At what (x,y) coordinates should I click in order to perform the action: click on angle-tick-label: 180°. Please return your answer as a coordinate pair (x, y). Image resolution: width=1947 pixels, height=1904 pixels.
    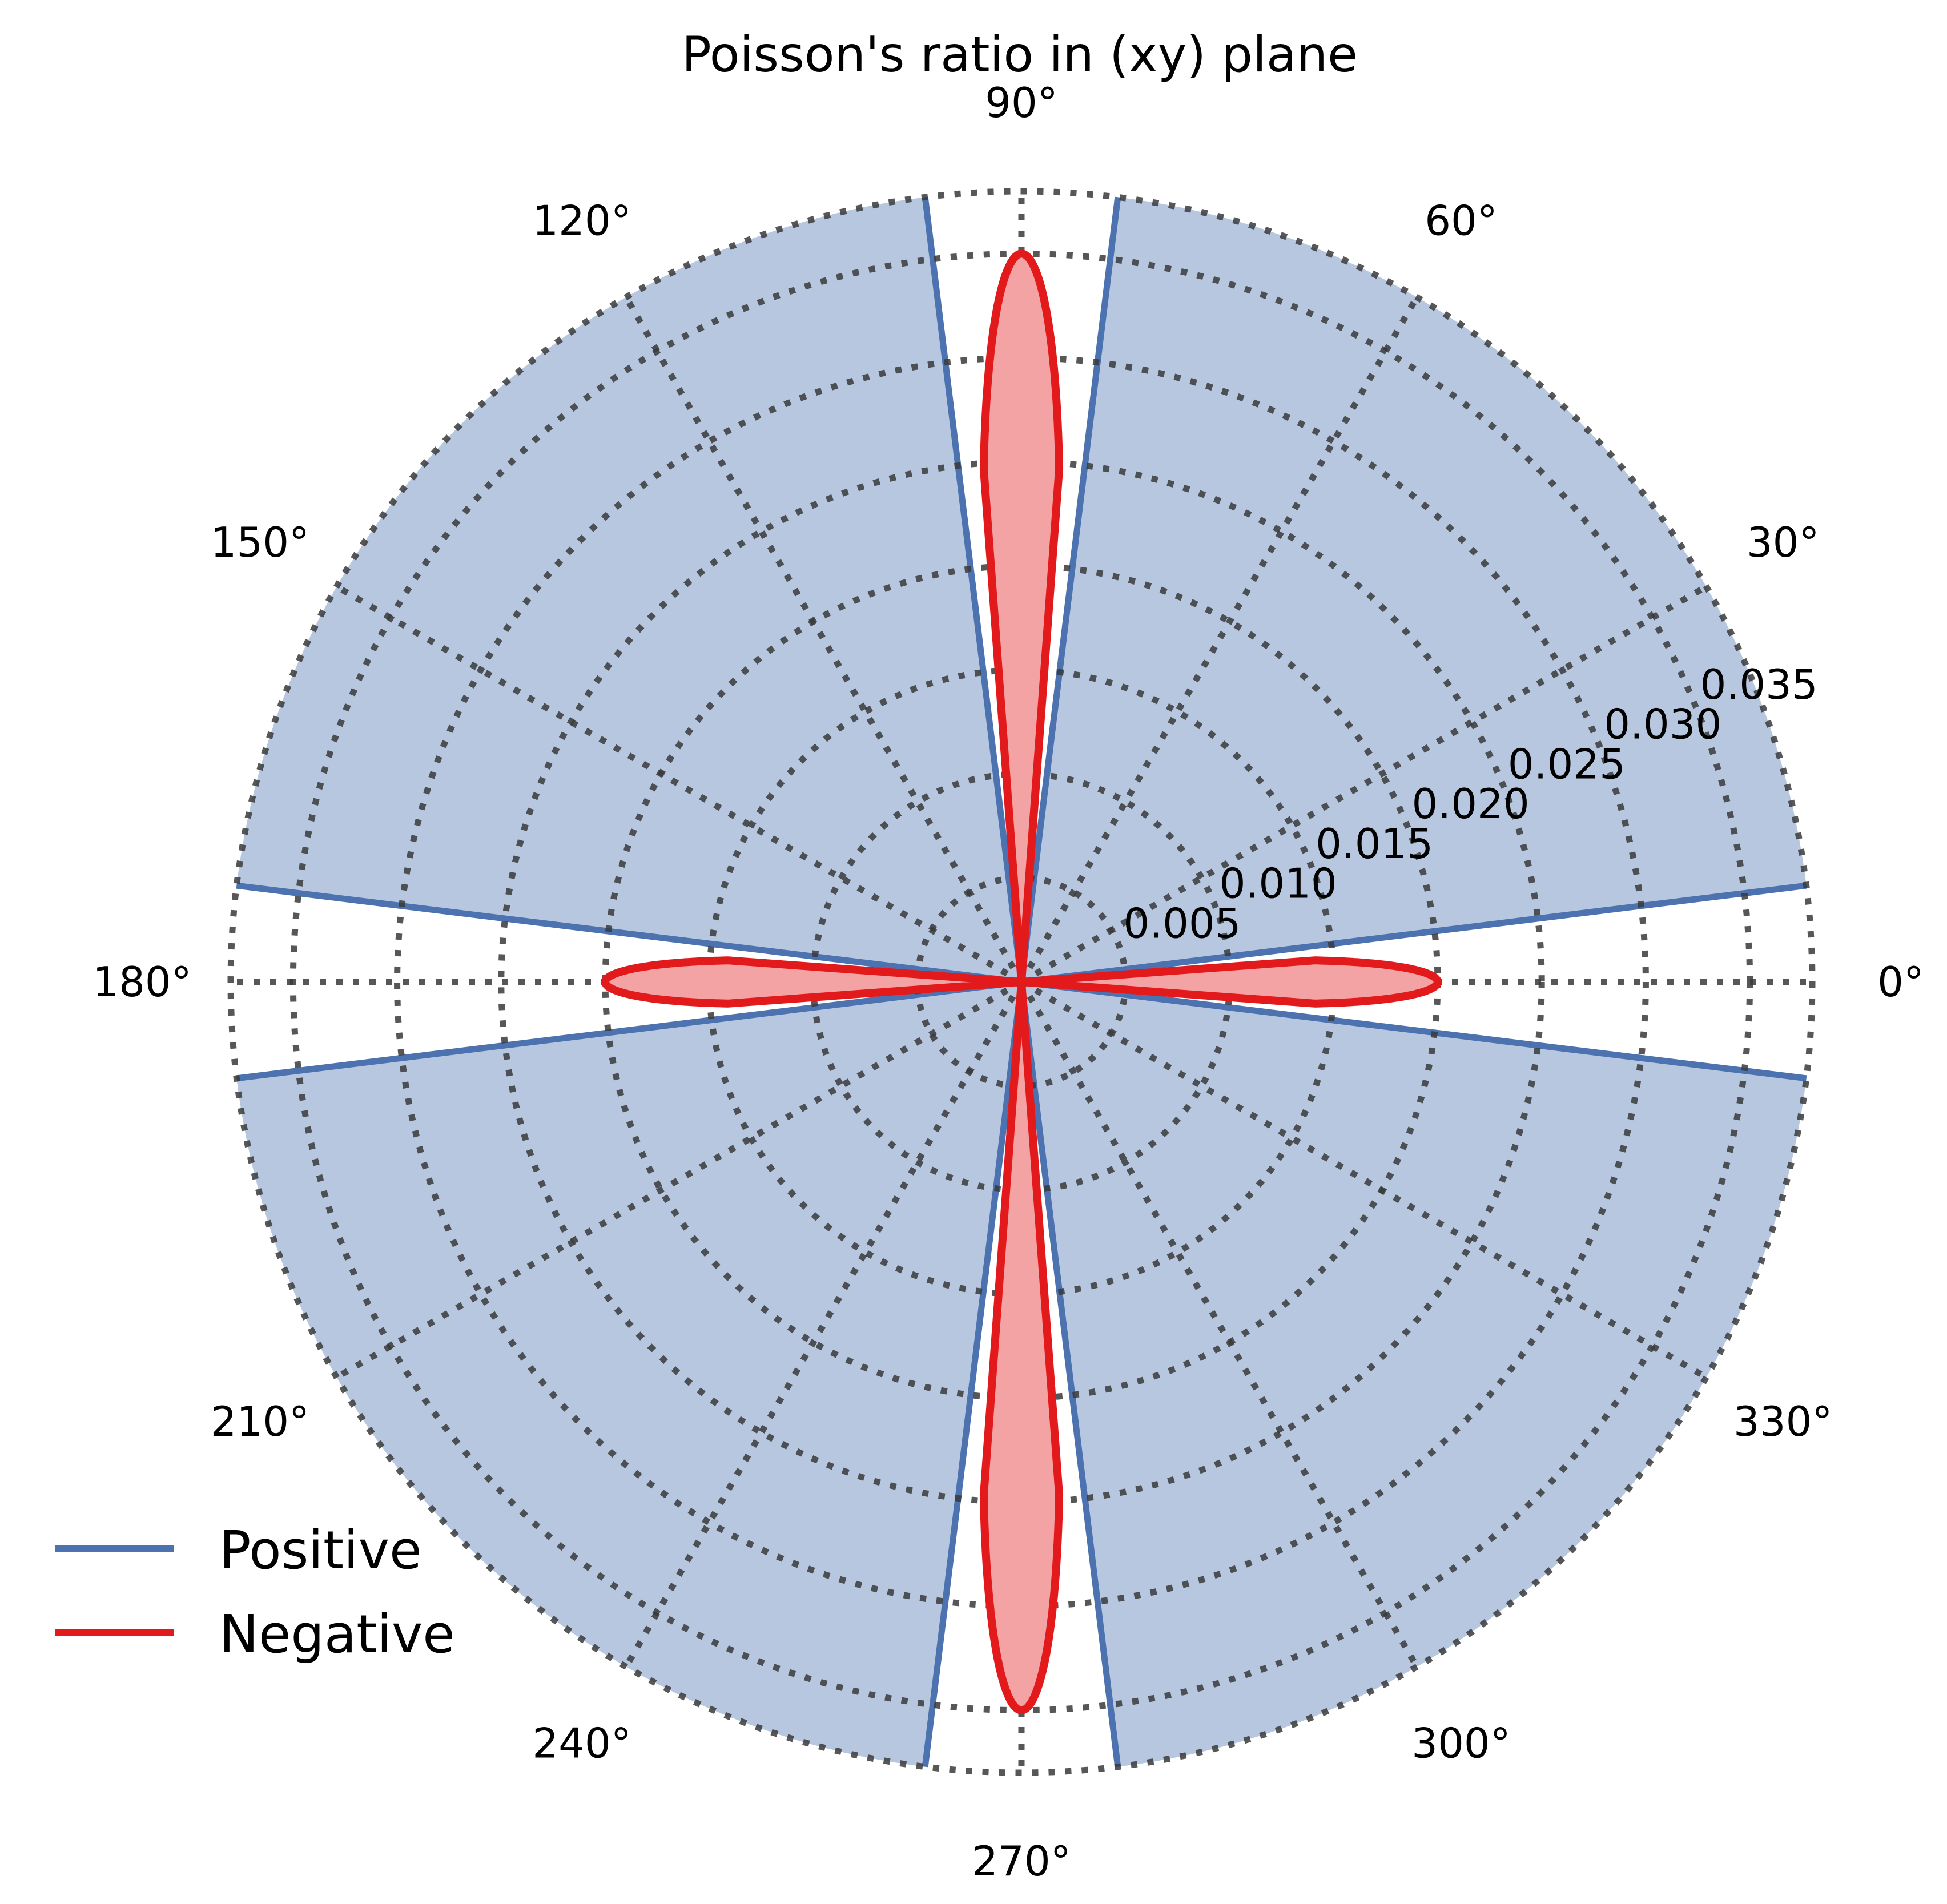
    Looking at the image, I should click on (141, 982).